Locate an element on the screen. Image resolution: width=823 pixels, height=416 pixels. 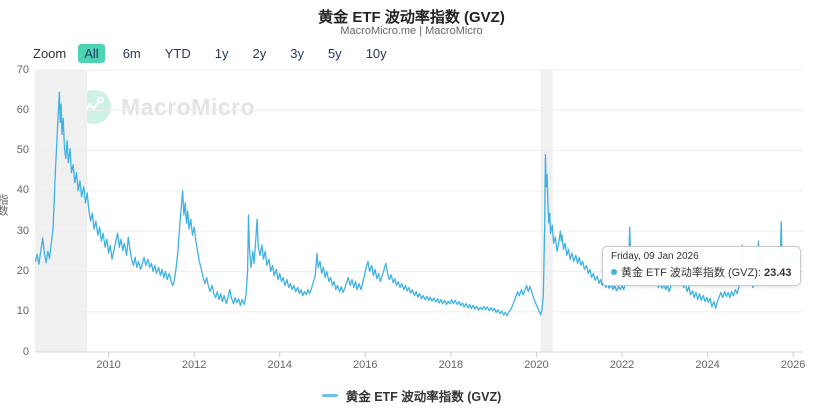
y-axis-label-40: 40 is located at coordinates (22, 190).